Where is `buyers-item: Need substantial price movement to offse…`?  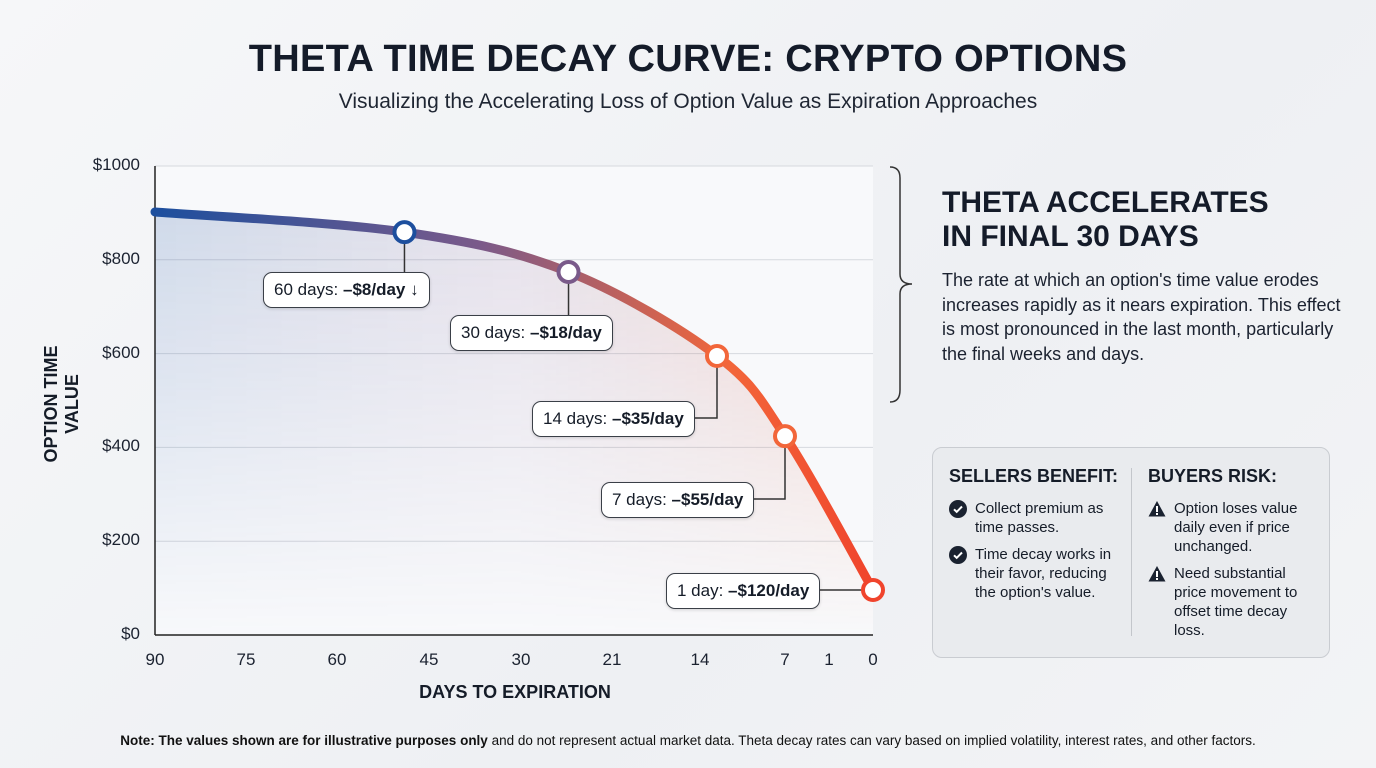 buyers-item: Need substantial price movement to offse… is located at coordinates (1233, 602).